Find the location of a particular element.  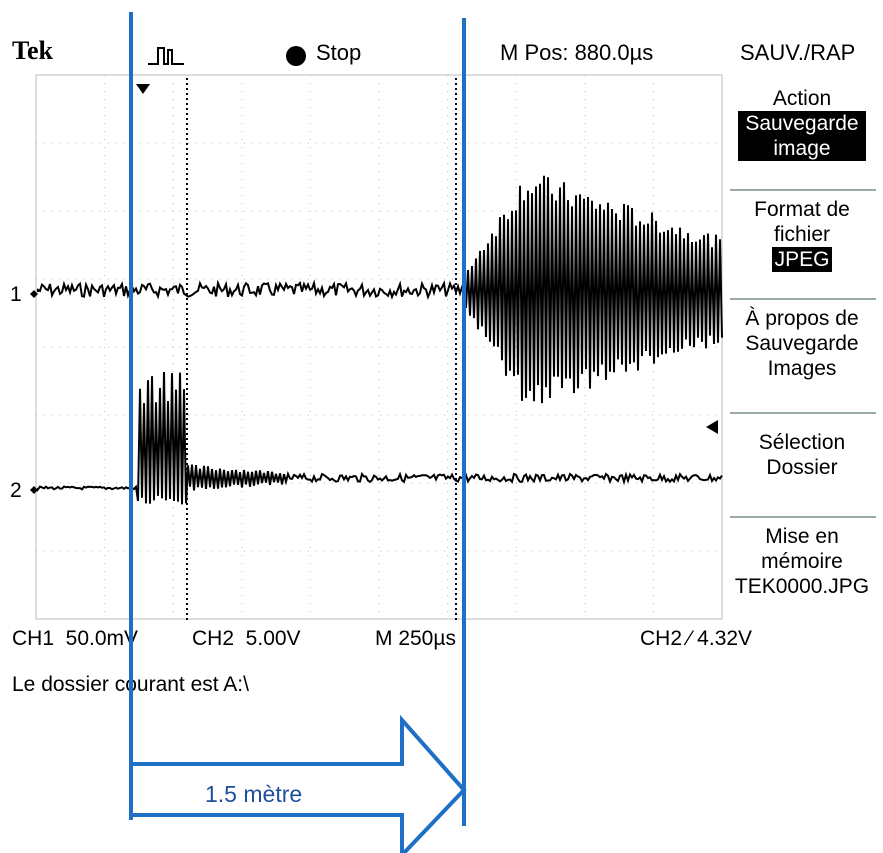

menu-about-2: Sauvegarde is located at coordinates (802, 343).